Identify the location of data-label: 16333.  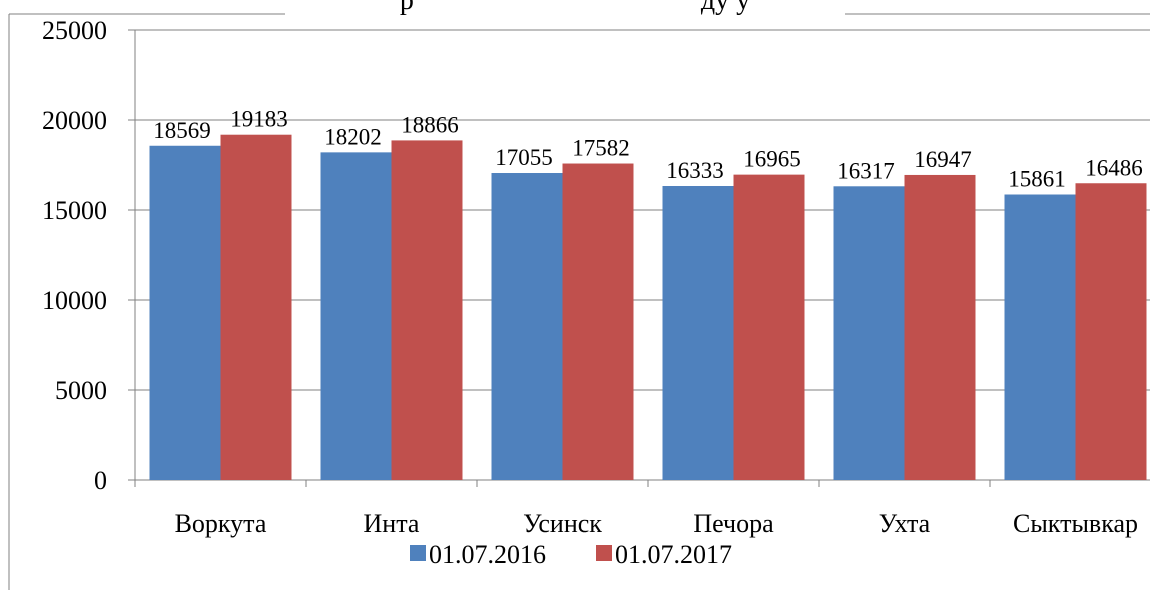
(695, 170).